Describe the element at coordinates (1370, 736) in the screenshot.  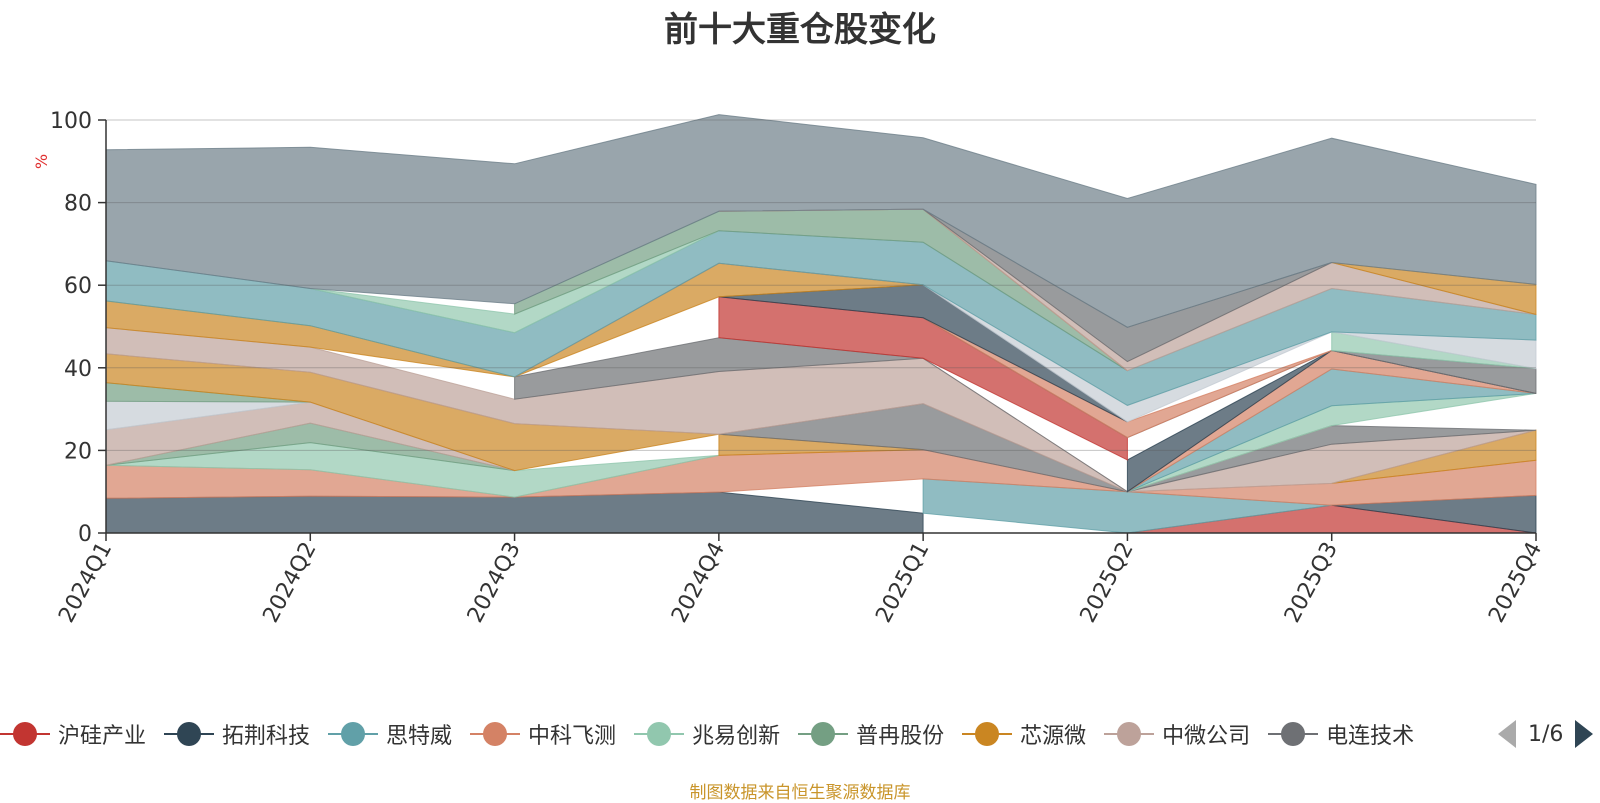
I see `legend-label: 电连技术` at that location.